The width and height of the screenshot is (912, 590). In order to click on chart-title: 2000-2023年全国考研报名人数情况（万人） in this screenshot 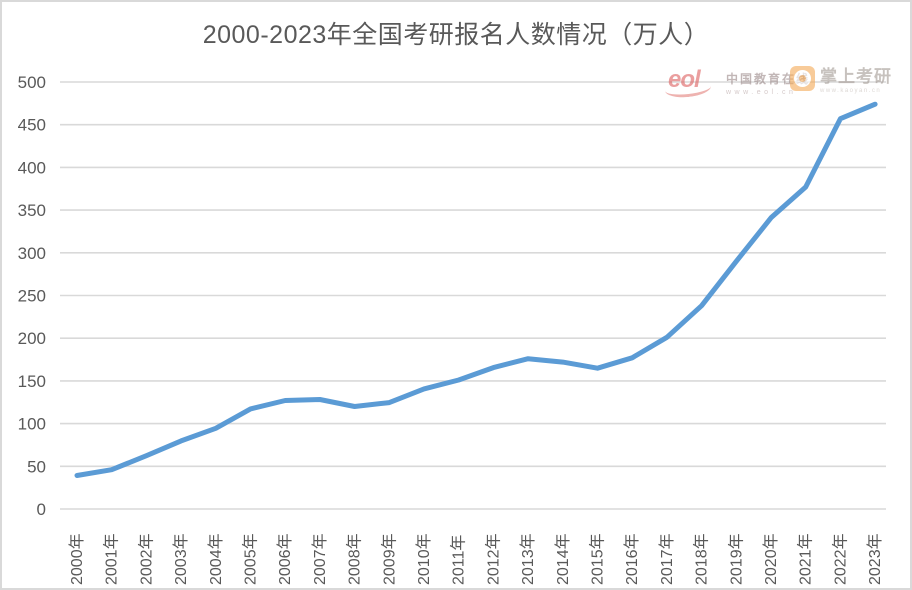, I will do `click(456, 35)`.